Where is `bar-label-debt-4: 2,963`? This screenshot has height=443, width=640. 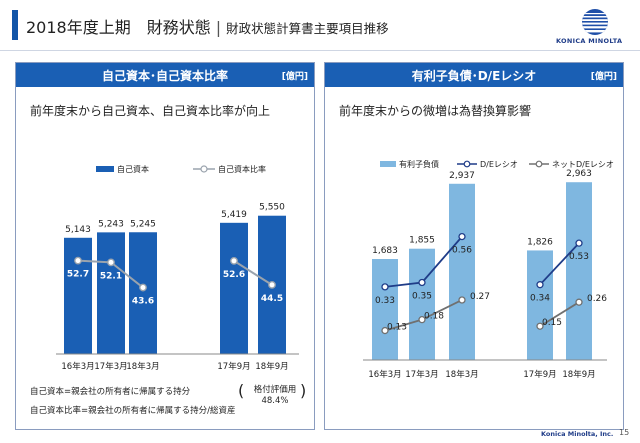
bar-label-debt-4: 2,963 is located at coordinates (579, 174).